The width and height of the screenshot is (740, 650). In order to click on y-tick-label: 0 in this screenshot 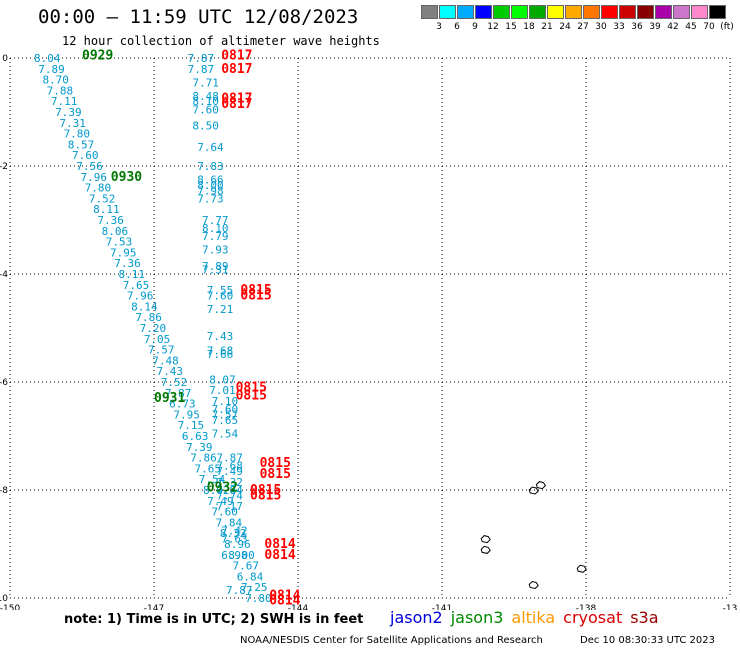, I will do `click(5, 59)`.